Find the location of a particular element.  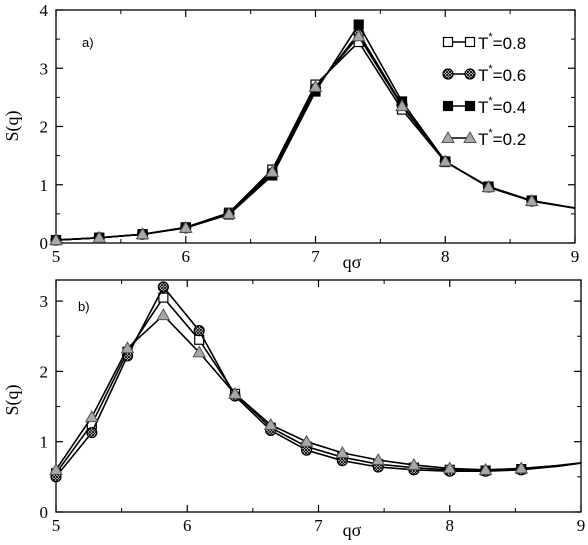

legend-label: T*=0.4 is located at coordinates (502, 106).